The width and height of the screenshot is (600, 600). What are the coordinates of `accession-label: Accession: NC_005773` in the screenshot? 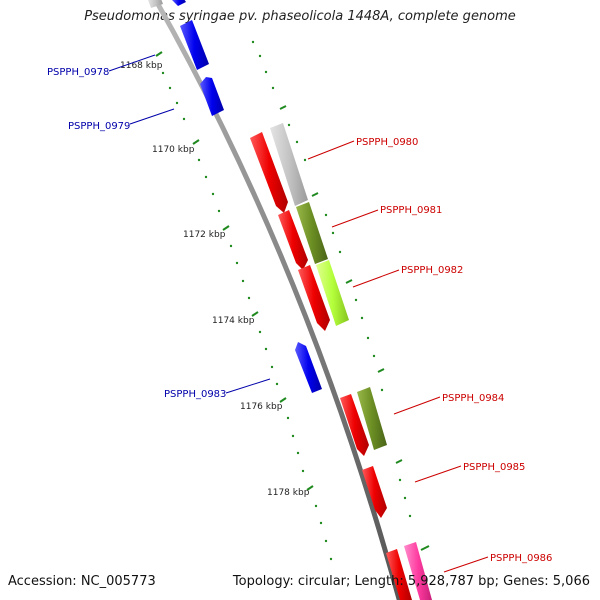 It's located at (82, 581).